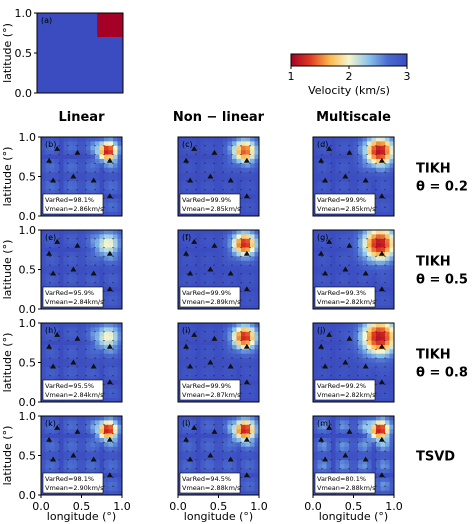 The image size is (474, 524). Describe the element at coordinates (246, 439) in the screenshot. I see `station-marker` at that location.